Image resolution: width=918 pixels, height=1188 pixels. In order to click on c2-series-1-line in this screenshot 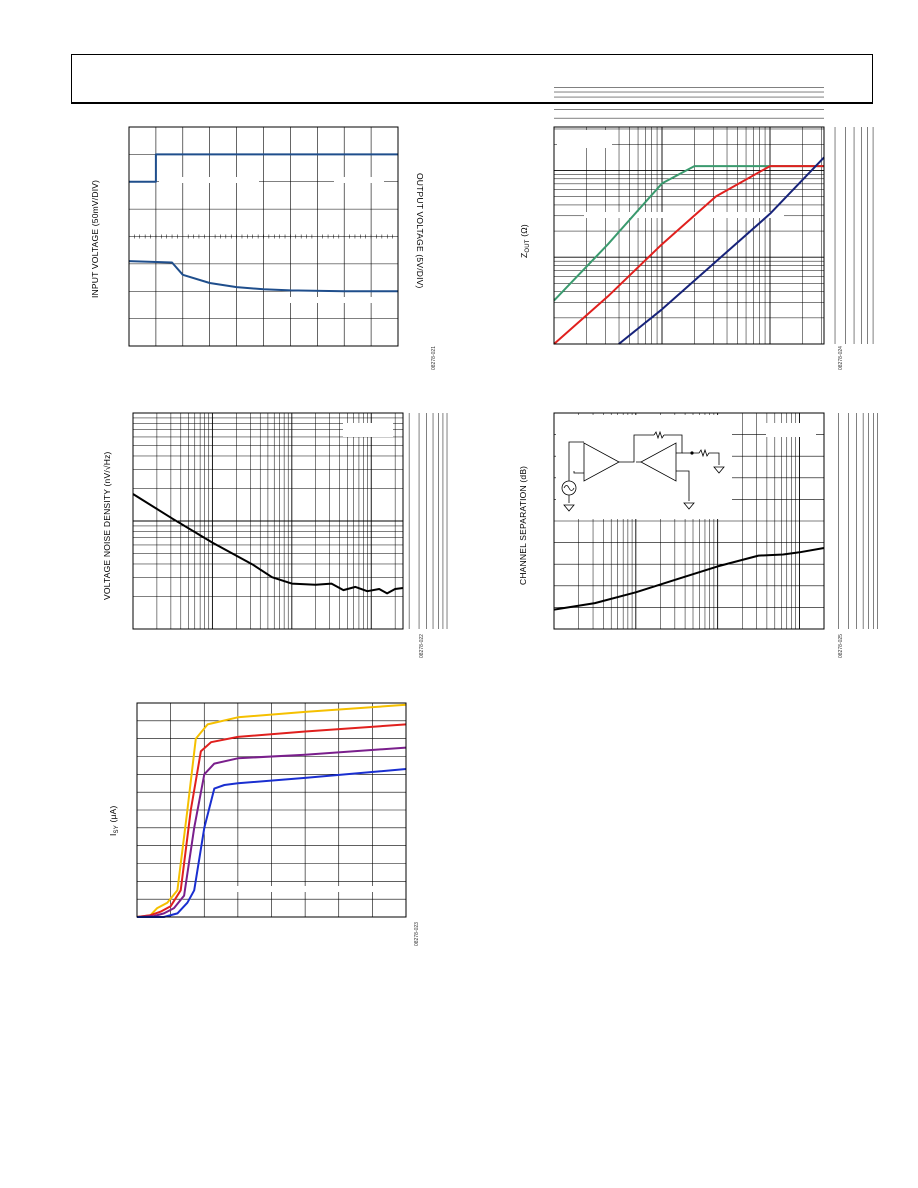, I will do `click(688, 255)`.